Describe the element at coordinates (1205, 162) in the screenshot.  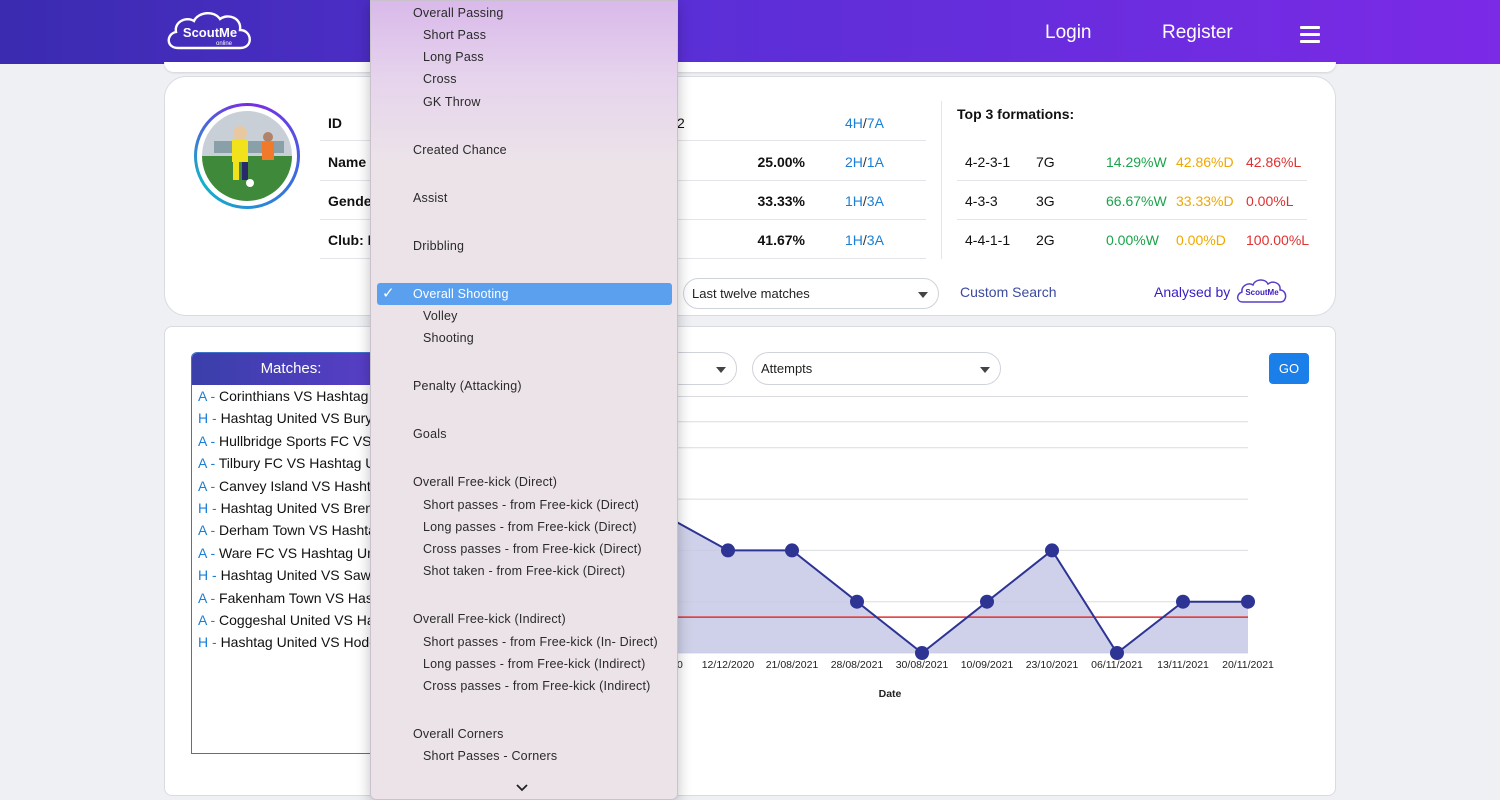
I see `formation-draw: 42.86%D` at that location.